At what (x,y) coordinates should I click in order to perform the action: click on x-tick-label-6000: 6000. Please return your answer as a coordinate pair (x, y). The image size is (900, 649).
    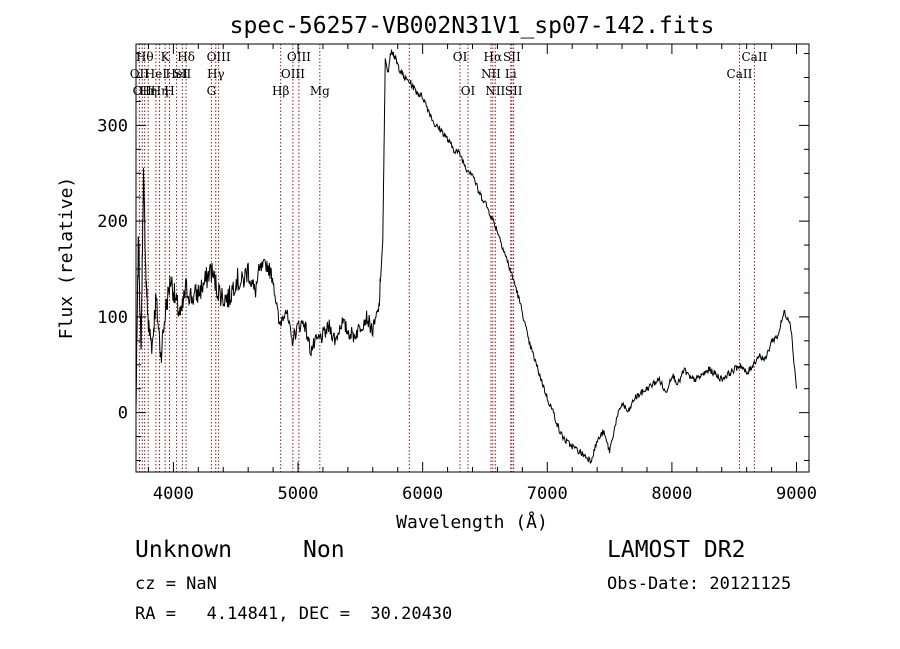
    Looking at the image, I should click on (422, 494).